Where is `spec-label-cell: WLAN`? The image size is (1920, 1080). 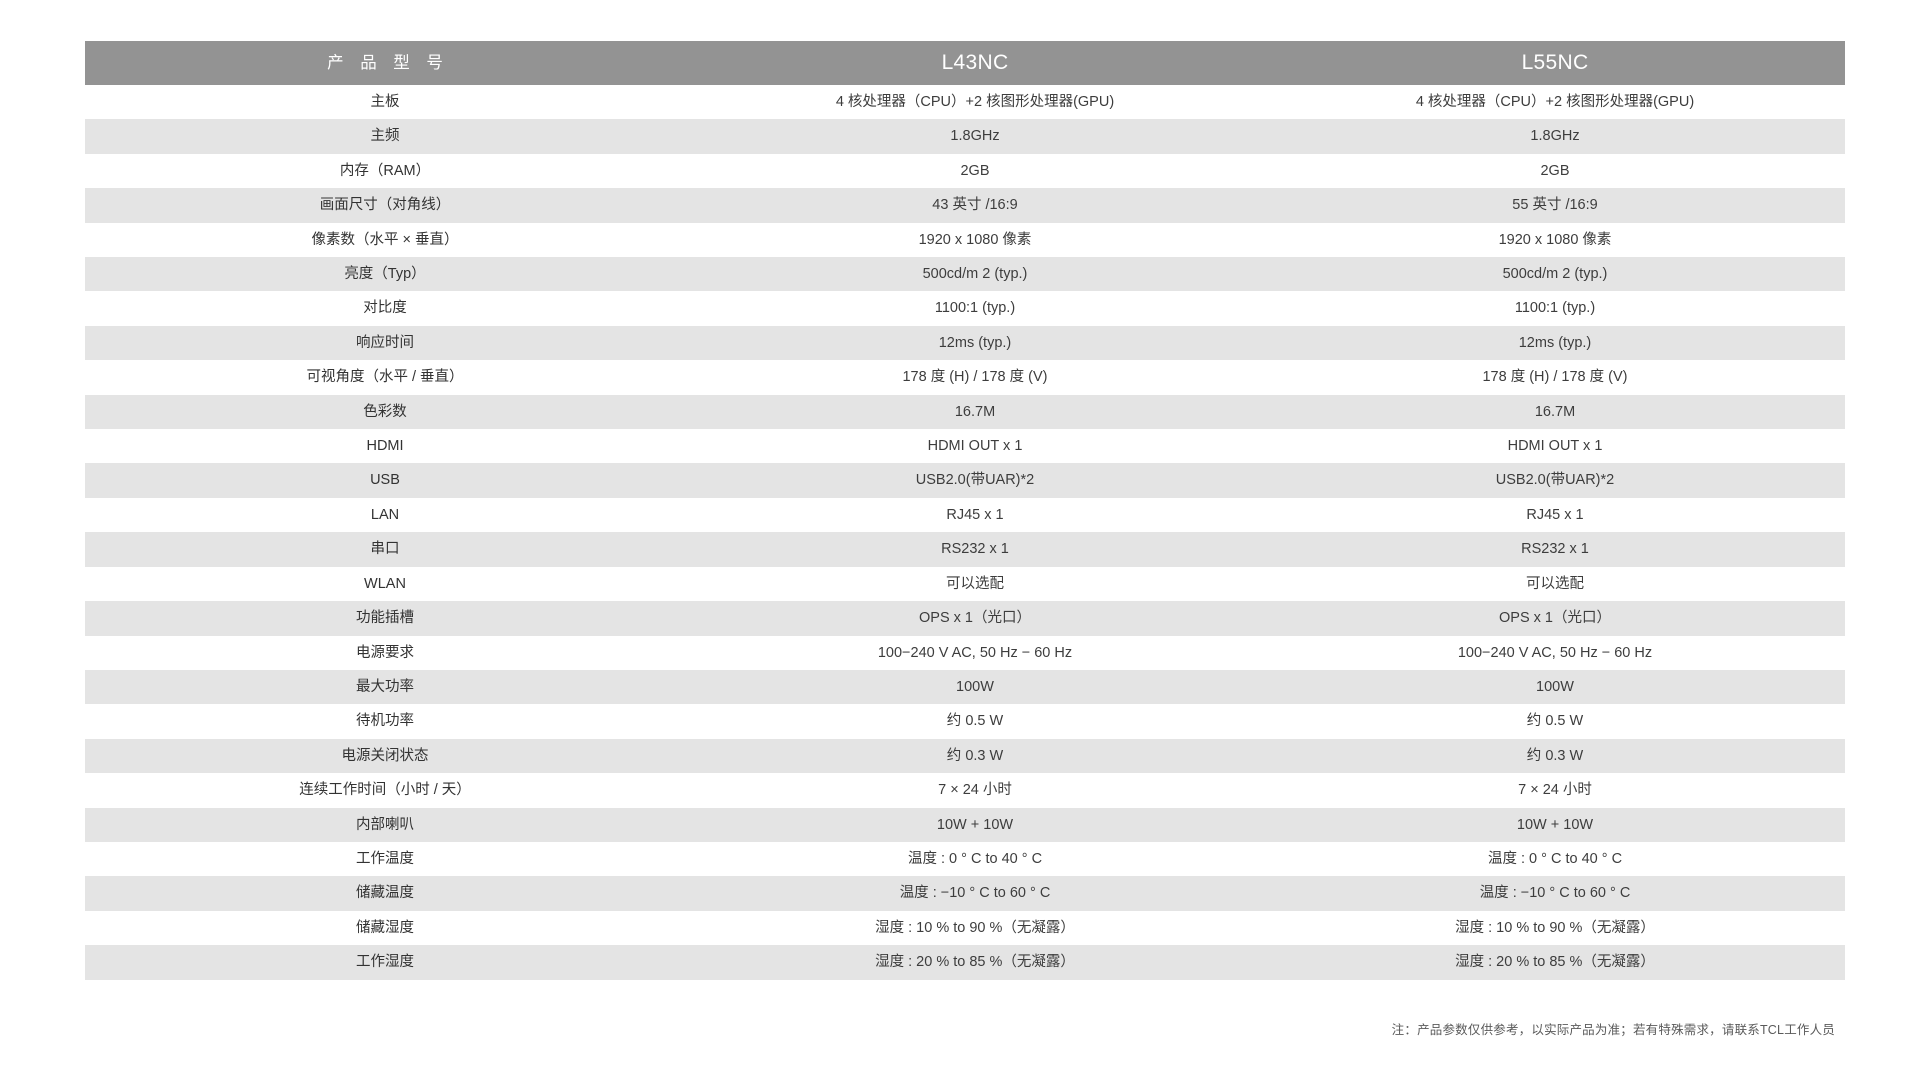
spec-label-cell: WLAN is located at coordinates (385, 583).